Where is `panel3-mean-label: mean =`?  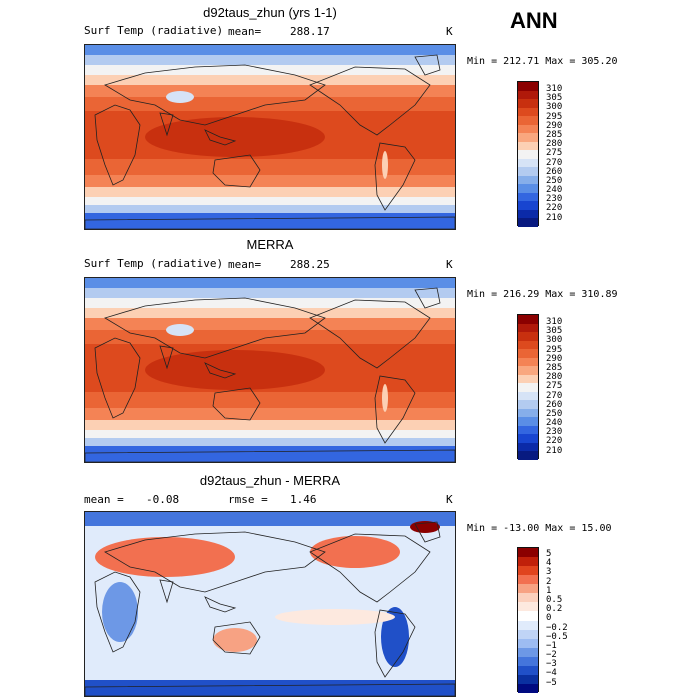 panel3-mean-label: mean = is located at coordinates (104, 499).